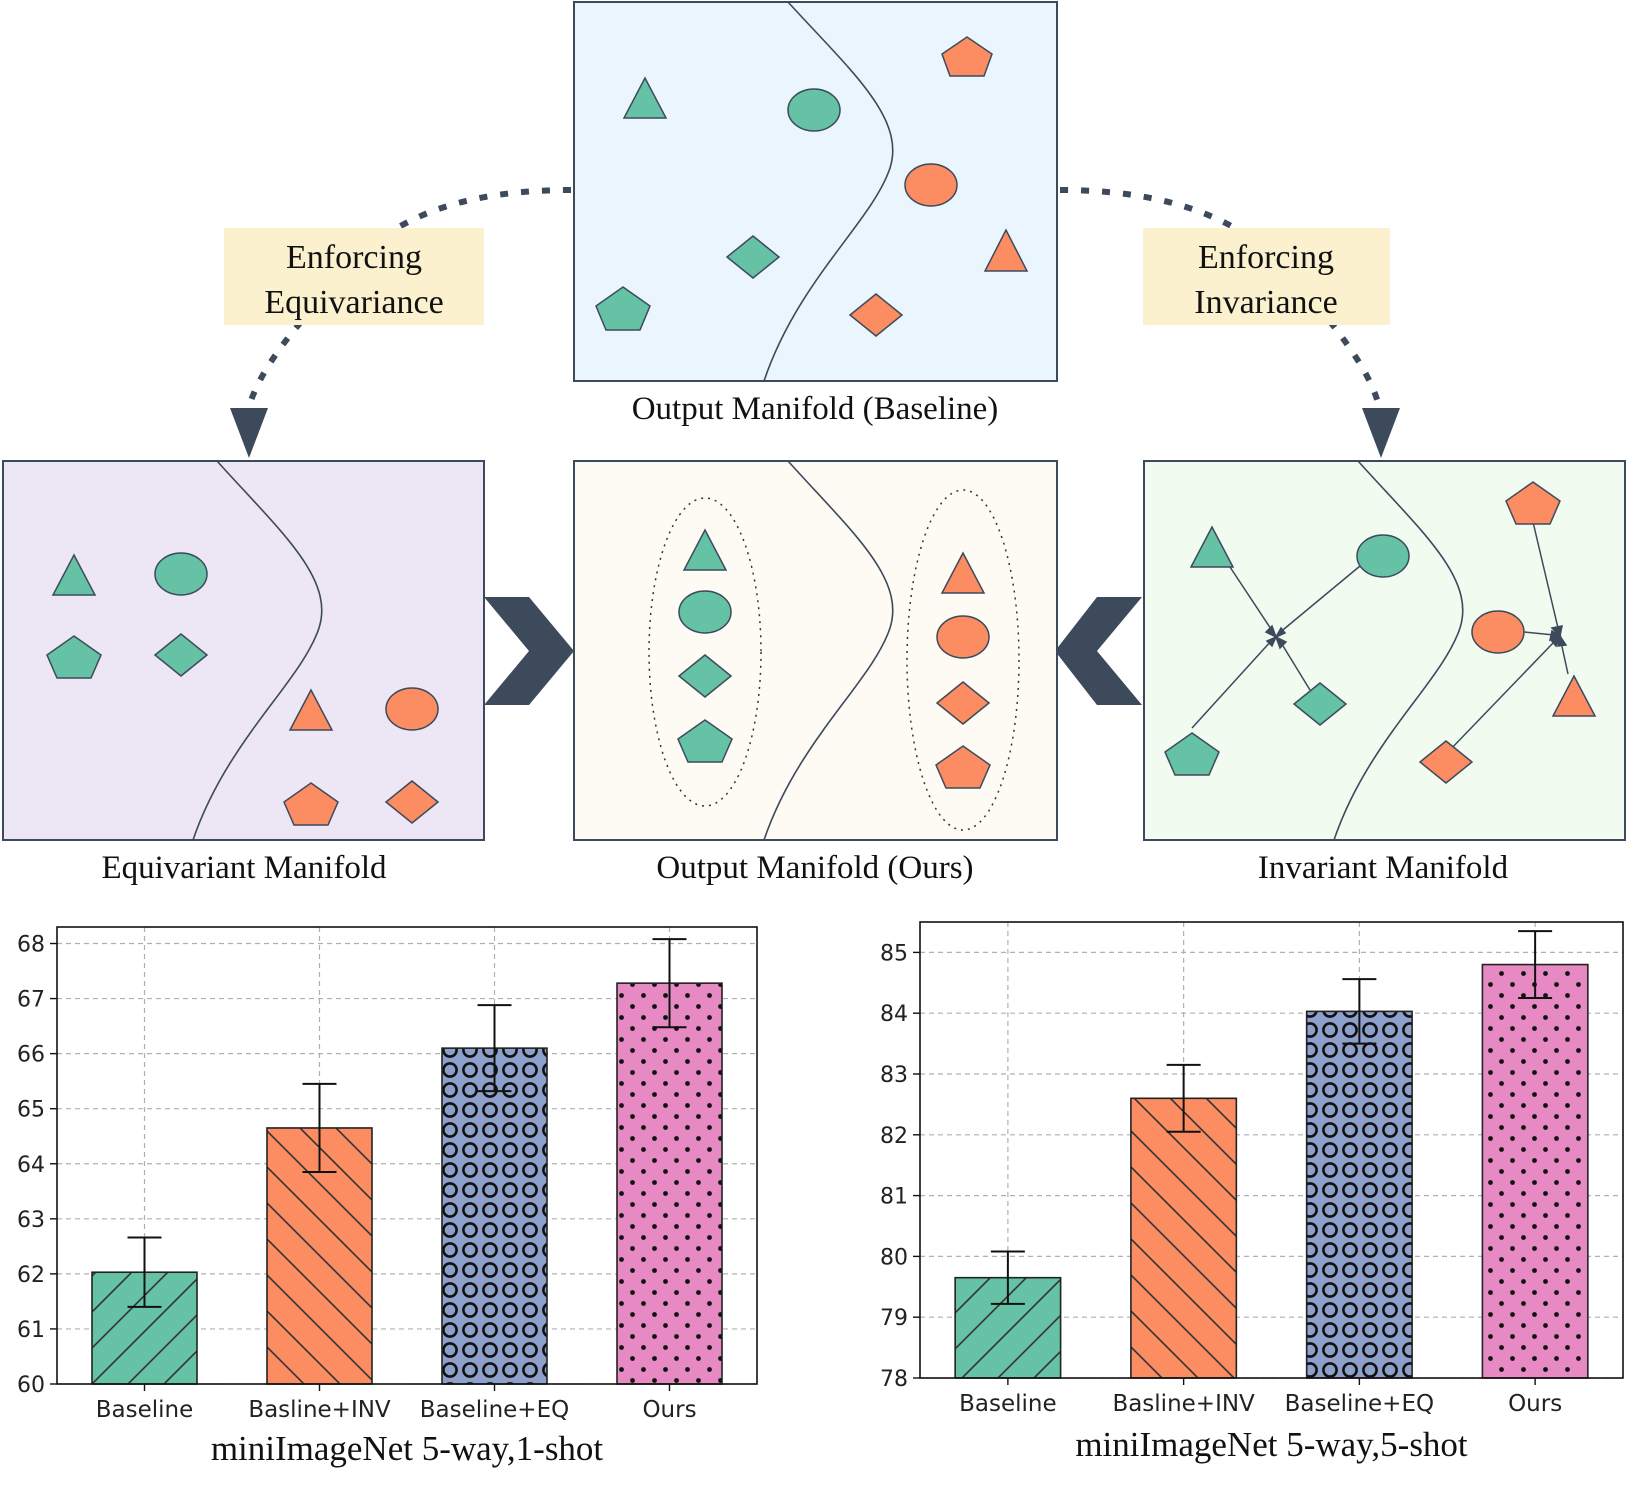 The image size is (1631, 1487). I want to click on baseline-decision-boundary, so click(828, 191).